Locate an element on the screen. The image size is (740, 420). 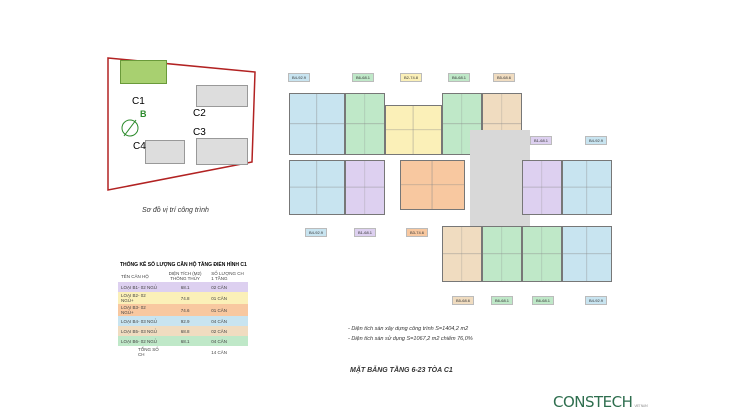
cell-name: LOẠI B6- 02 NGỦ is located at coordinates (139, 341).